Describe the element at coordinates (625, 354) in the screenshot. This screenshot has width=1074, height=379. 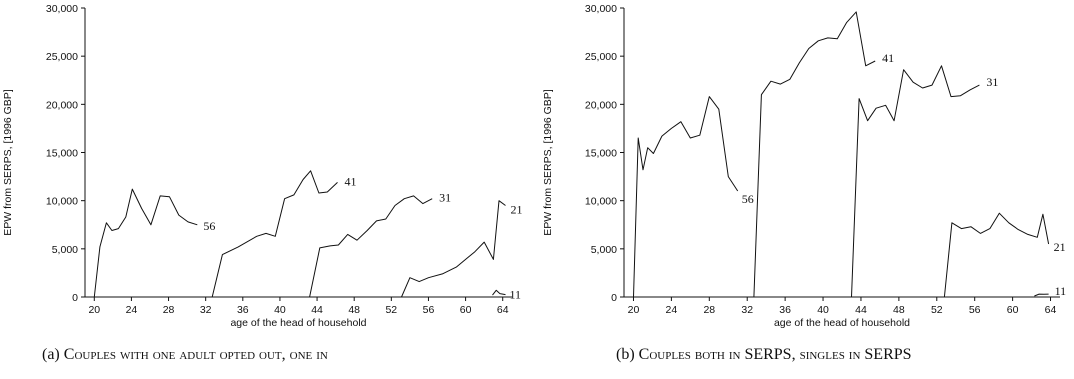
I see `caption-b-label: (b)` at that location.